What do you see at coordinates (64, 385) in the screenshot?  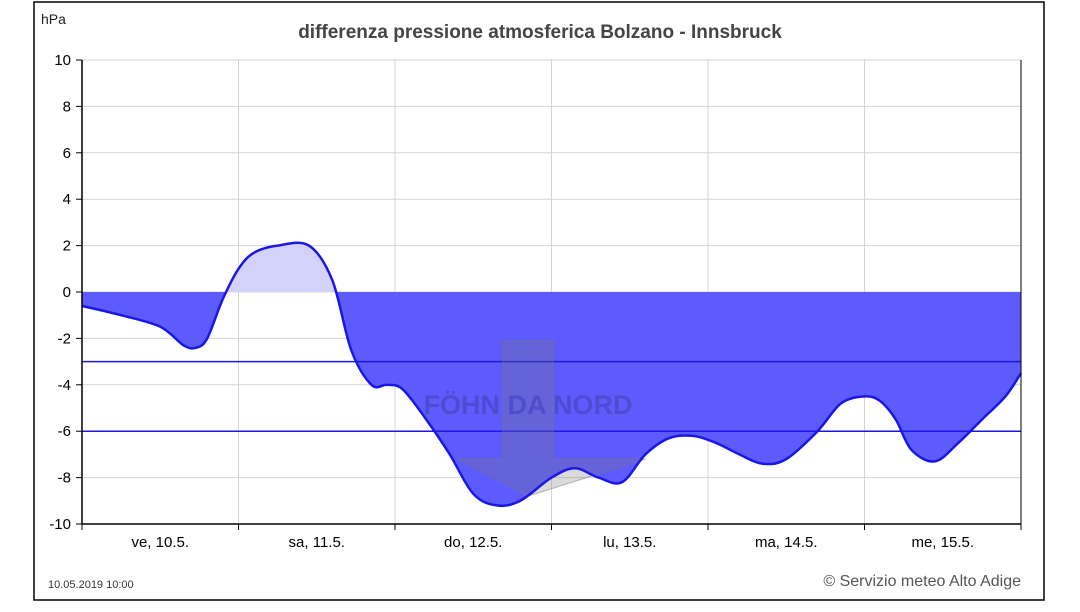 I see `y-tick-label: -4` at bounding box center [64, 385].